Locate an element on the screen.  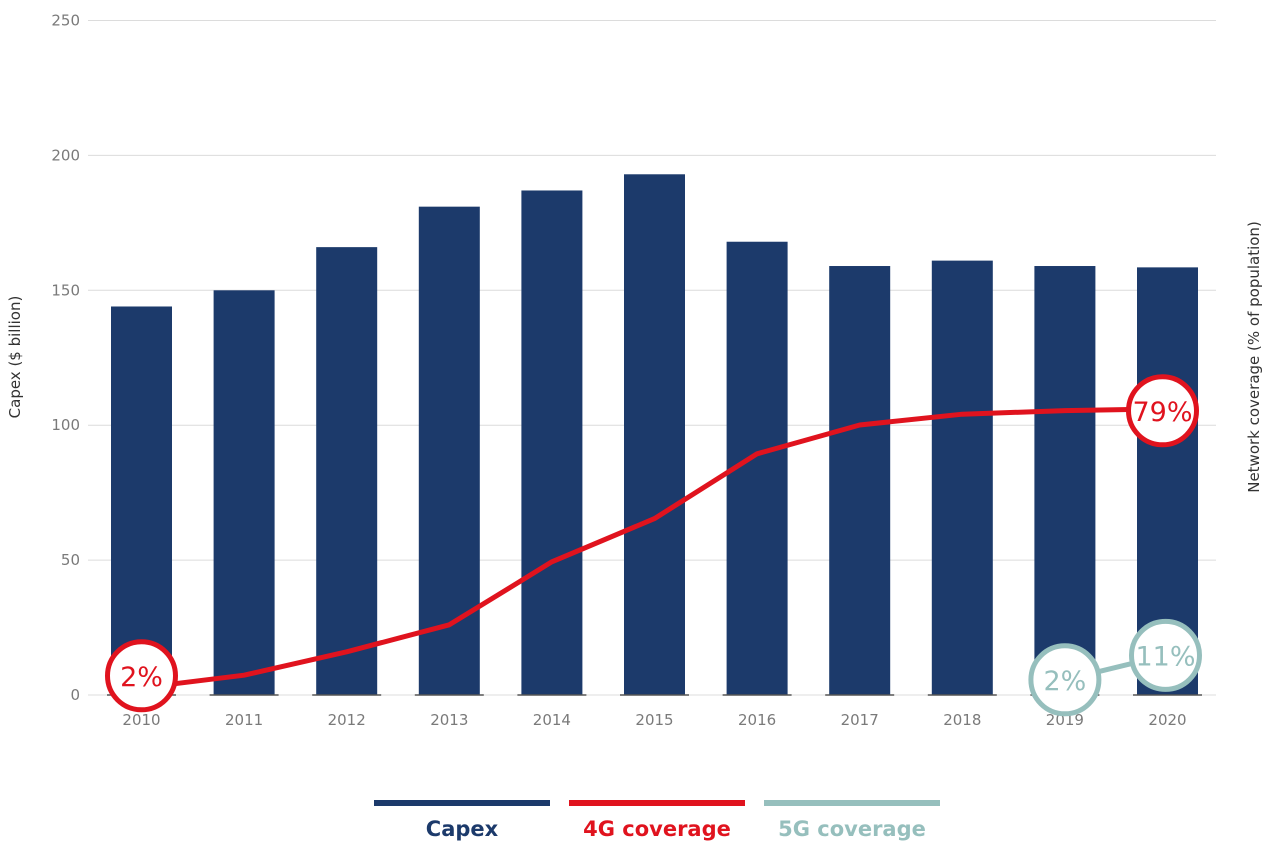
x-tick-label: 2015 is located at coordinates (654, 720).